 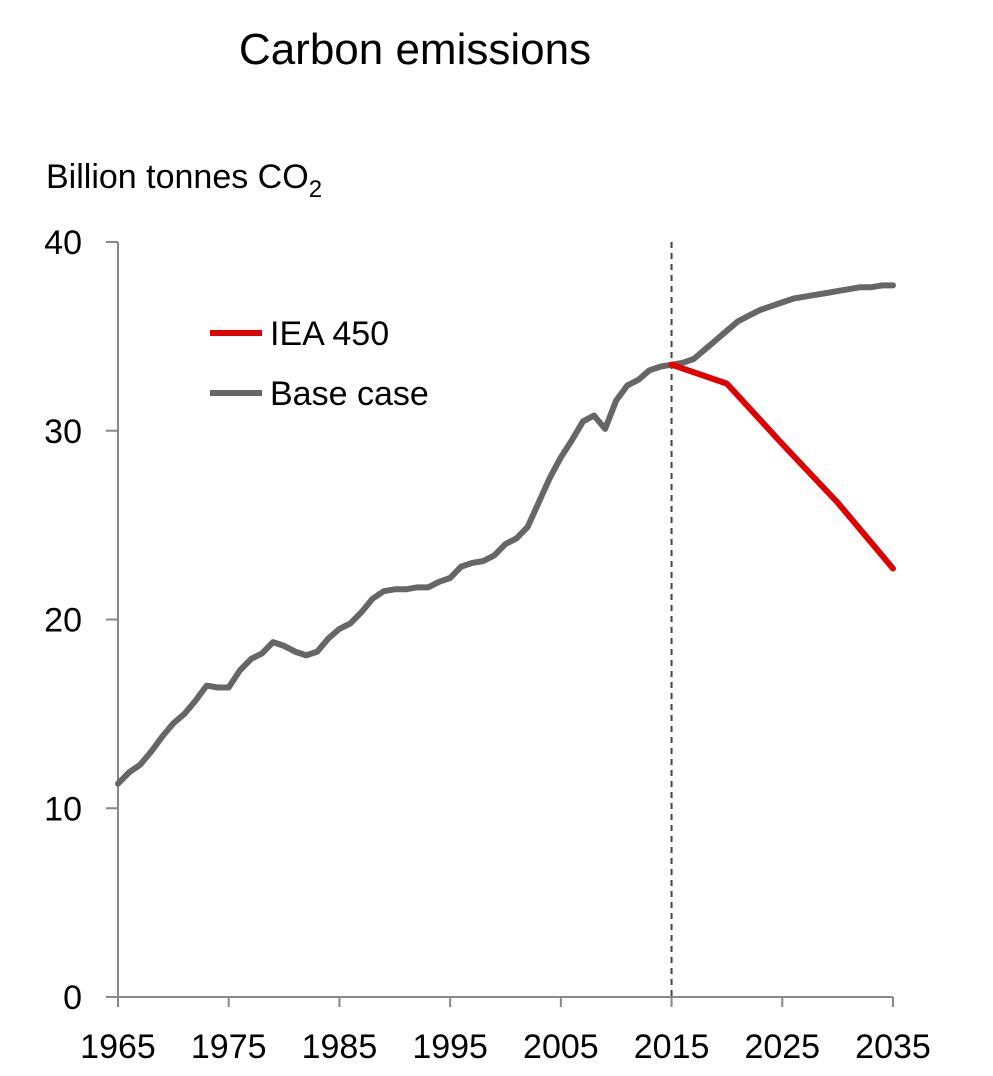 What do you see at coordinates (63, 432) in the screenshot?
I see `y-tick-label: 30` at bounding box center [63, 432].